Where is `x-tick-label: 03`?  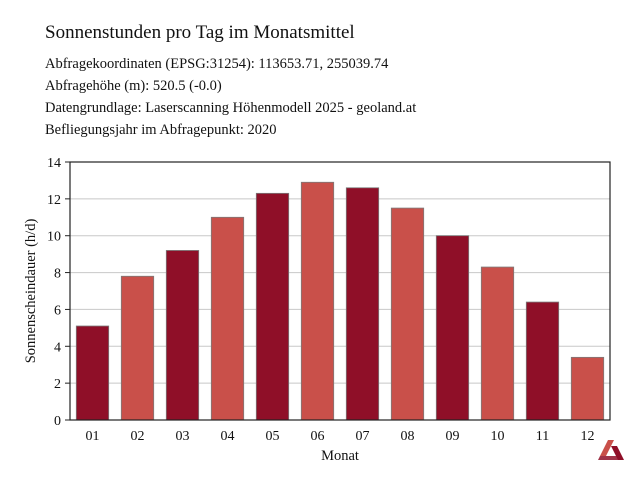 x-tick-label: 03 is located at coordinates (183, 436).